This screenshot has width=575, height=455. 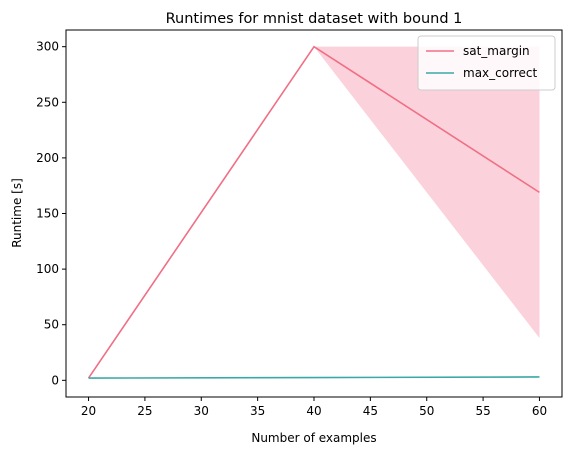 I want to click on x-axis-ticks: 20 25 30 35 40 45 50 55 60, so click(x=314, y=407).